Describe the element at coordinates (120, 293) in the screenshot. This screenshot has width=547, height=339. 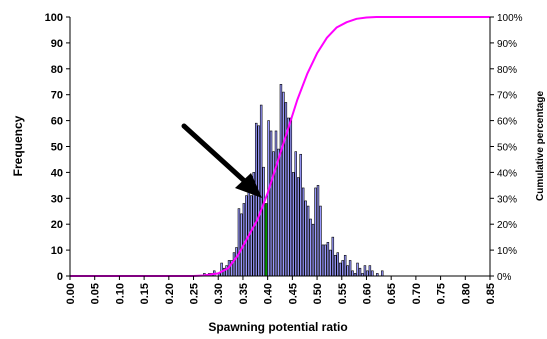
I see `x-tick-label: 0.10` at that location.